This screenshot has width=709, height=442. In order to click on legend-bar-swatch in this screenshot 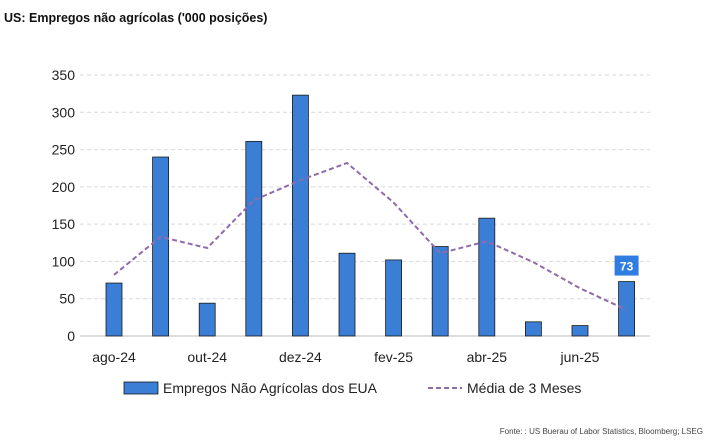, I will do `click(141, 388)`.